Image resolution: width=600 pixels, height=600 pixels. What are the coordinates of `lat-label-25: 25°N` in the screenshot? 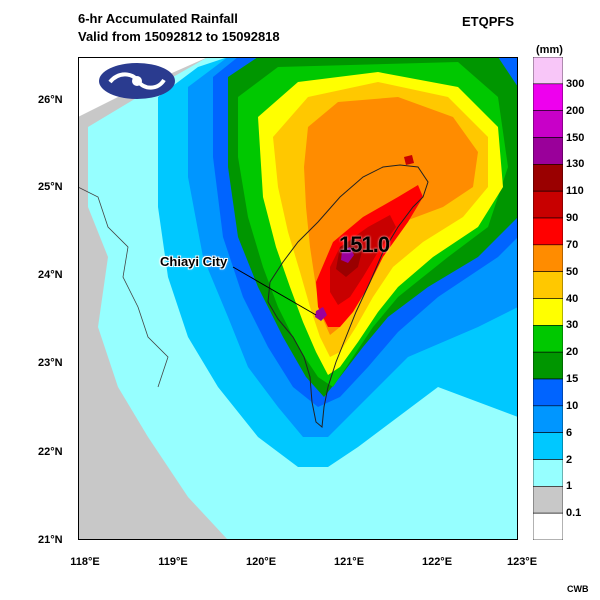 It's located at (50, 187).